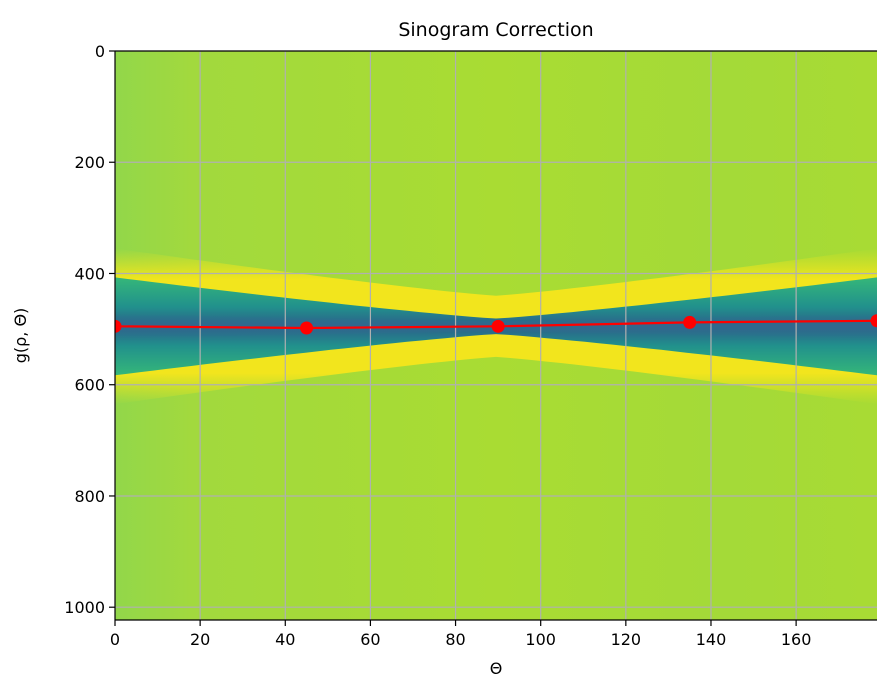 This screenshot has width=877, height=681. What do you see at coordinates (540, 639) in the screenshot?
I see `x-tick-label: 100` at bounding box center [540, 639].